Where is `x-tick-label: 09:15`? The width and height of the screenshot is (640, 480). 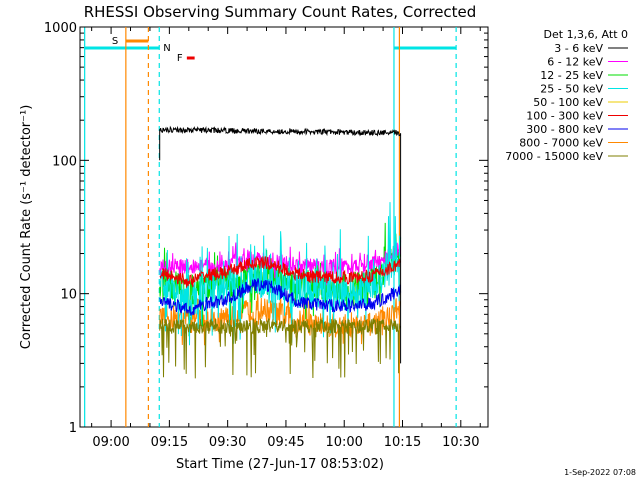
x-tick-label: 09:15 is located at coordinates (169, 442).